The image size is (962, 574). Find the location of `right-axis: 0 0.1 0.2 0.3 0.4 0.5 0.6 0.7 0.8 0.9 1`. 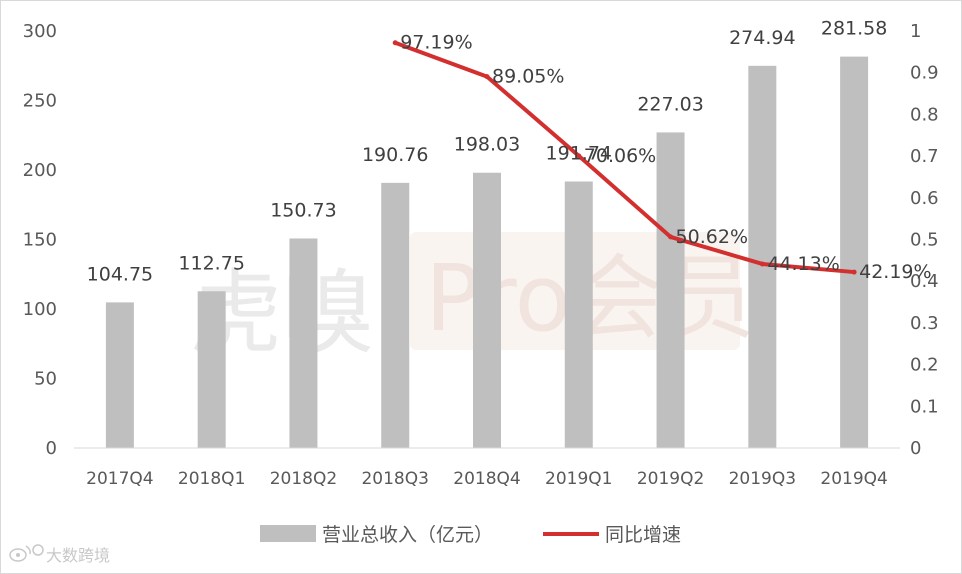

right-axis: 0 0.1 0.2 0.3 0.4 0.5 0.6 0.7 0.8 0.9 1 is located at coordinates (924, 240).